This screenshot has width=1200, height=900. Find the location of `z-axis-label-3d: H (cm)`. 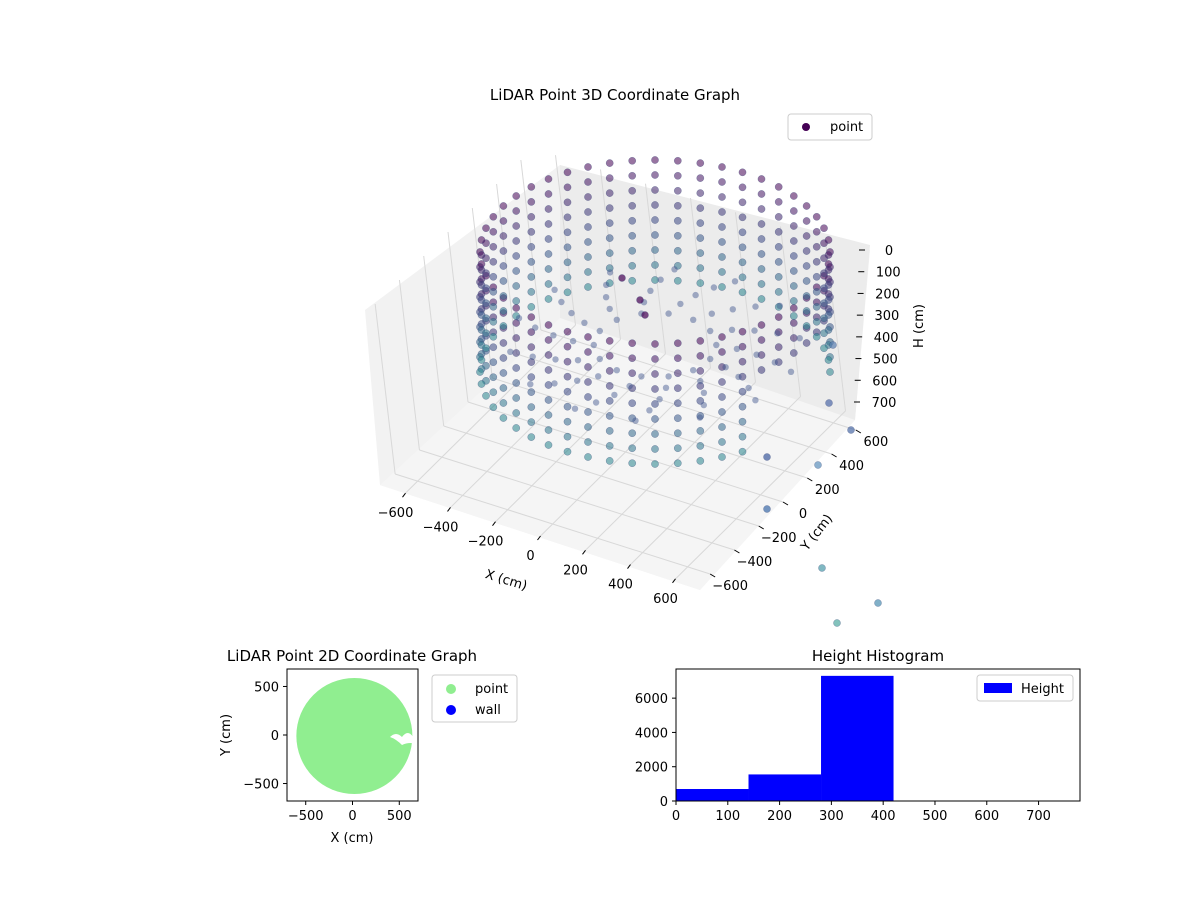

z-axis-label-3d: H (cm) is located at coordinates (919, 326).